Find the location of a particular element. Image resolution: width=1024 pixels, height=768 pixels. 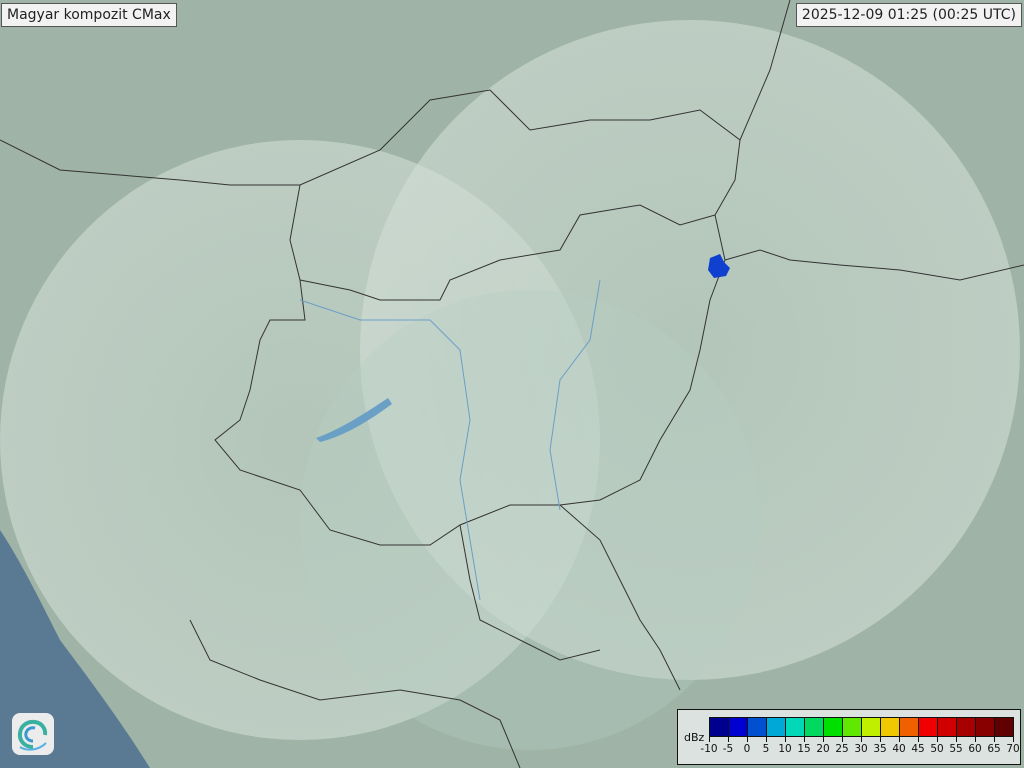

legend-tick-label: 30 is located at coordinates (861, 749).